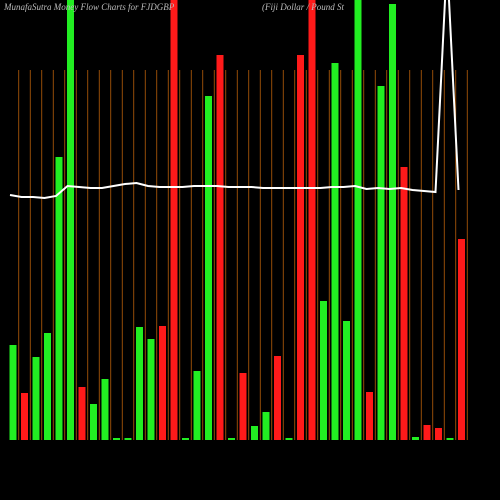  Describe the element at coordinates (89, 7) in the screenshot. I see `chart-title: MunafaSutra Money Flow Charts for FJDGBP` at that location.